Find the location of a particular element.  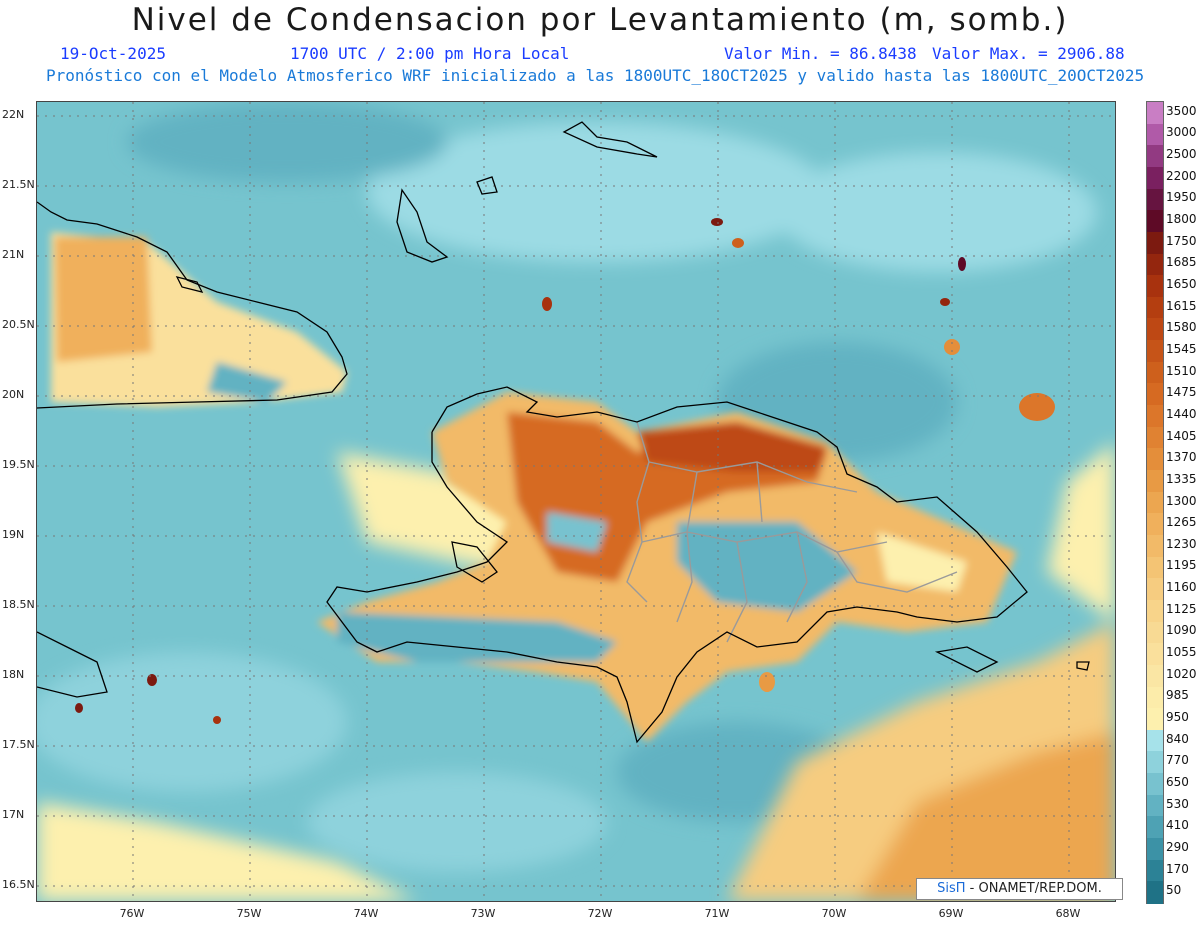

color-scale-label: 530 is located at coordinates (1177, 803).